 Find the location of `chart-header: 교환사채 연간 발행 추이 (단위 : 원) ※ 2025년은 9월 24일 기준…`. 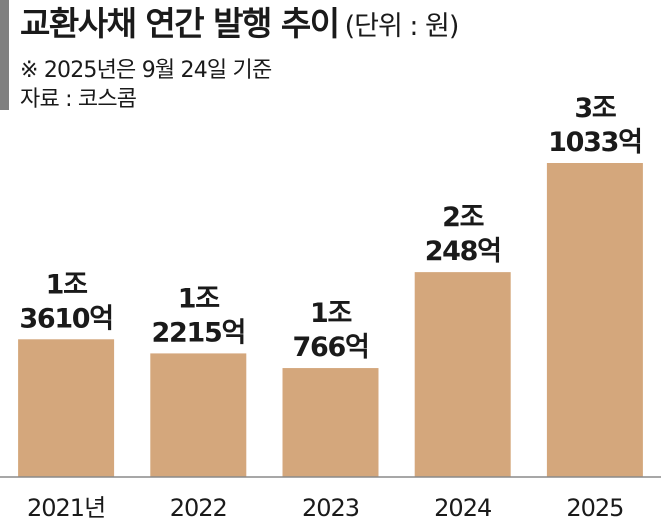

chart-header: 교환사채 연간 발행 추이 (단위 : 원) ※ 2025년은 9월 24일 기준… is located at coordinates (240, 58).